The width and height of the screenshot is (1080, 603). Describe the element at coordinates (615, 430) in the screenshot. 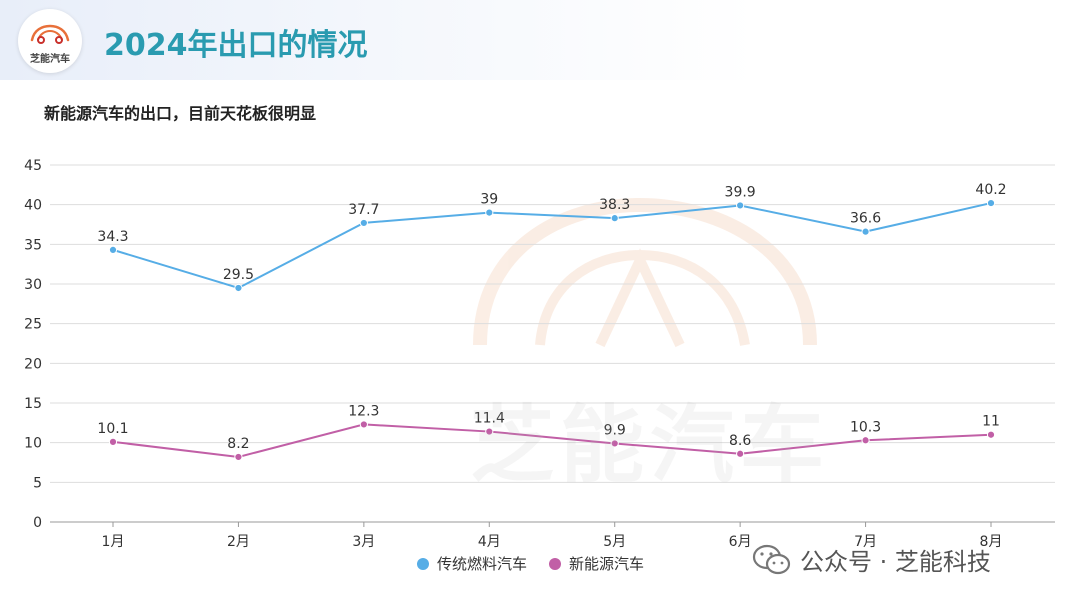

I see `data-label: 9.9` at that location.